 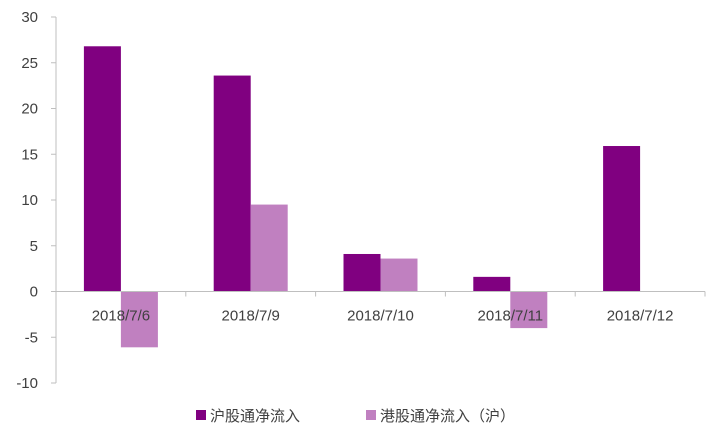 What do you see at coordinates (31, 337) in the screenshot?
I see `y-tick-label: -5` at bounding box center [31, 337].